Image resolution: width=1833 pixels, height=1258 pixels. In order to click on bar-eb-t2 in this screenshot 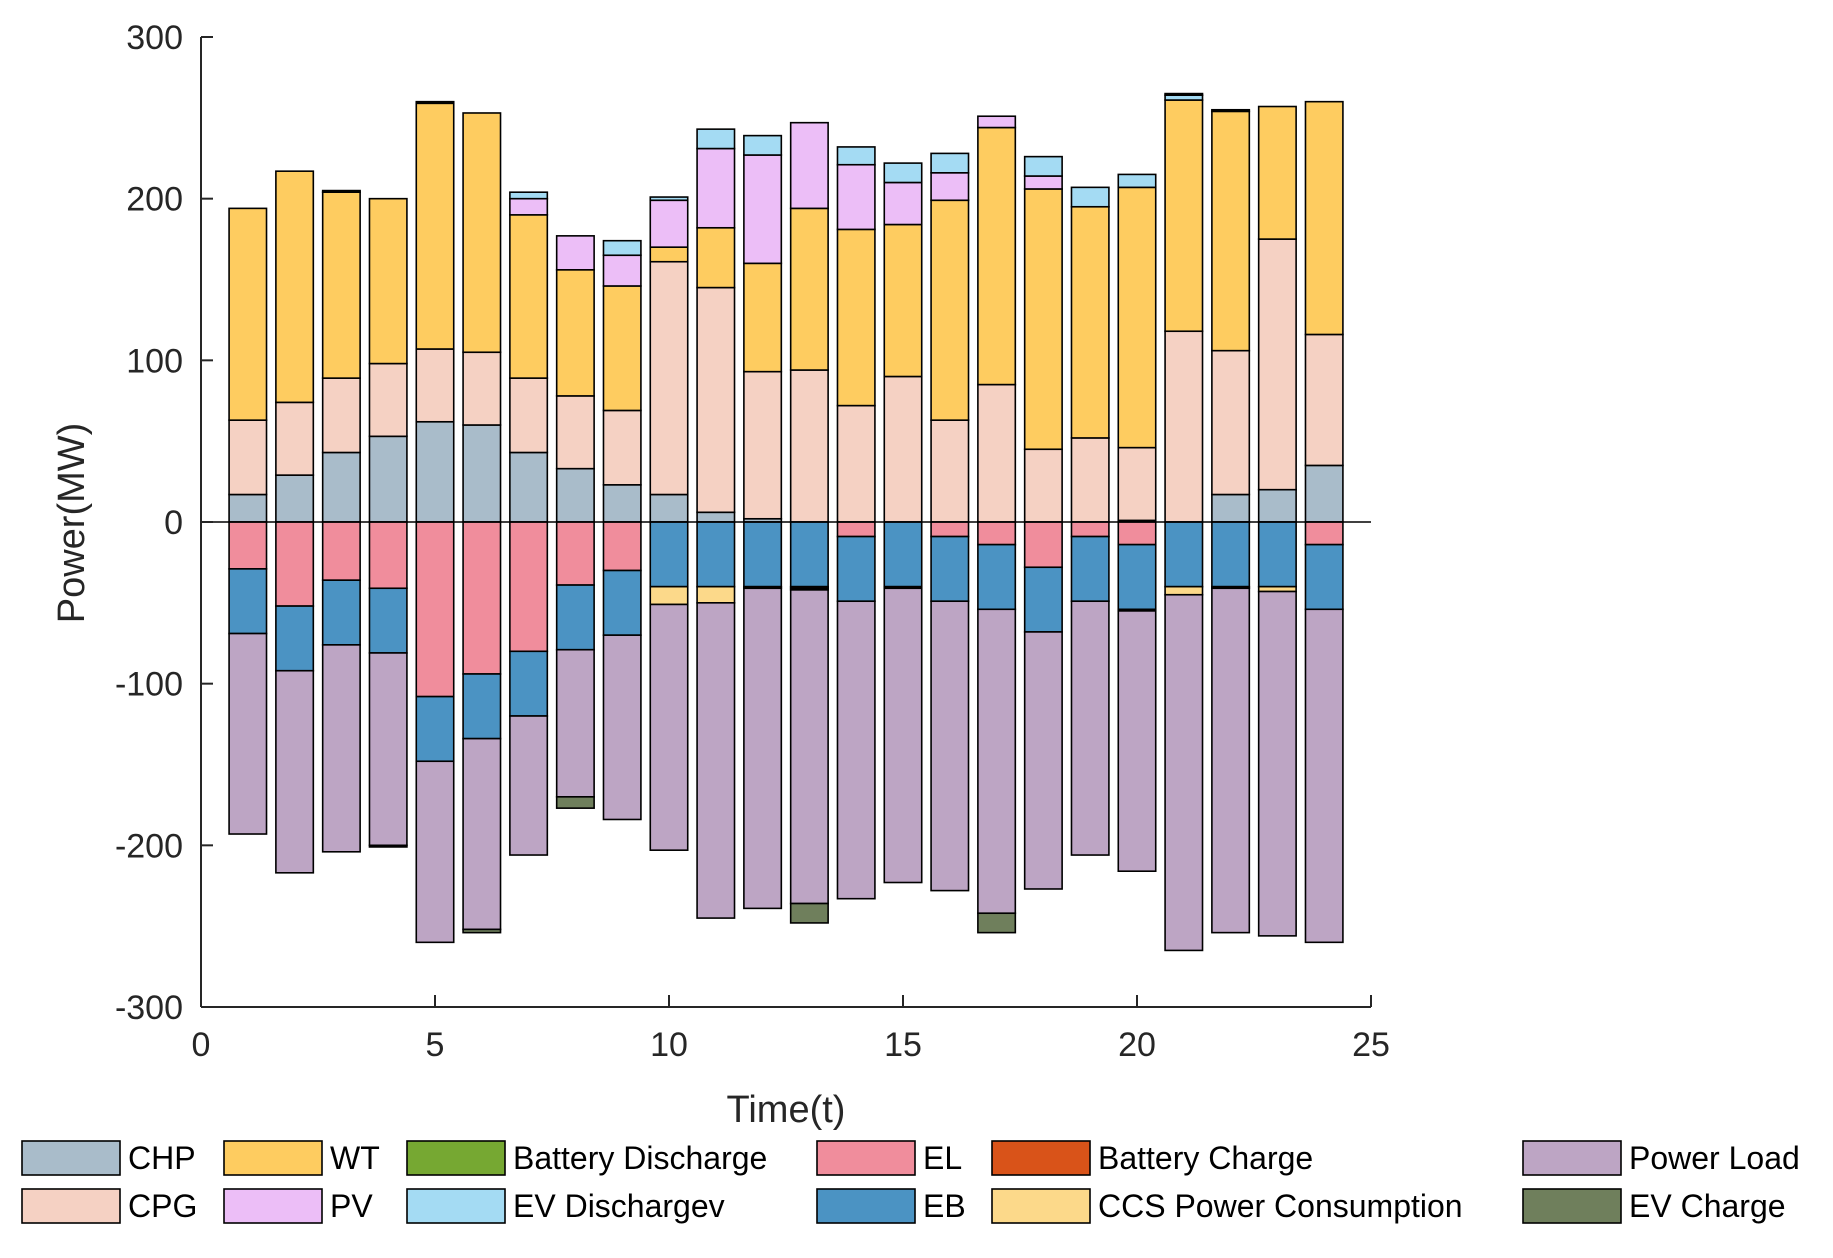, I will do `click(295, 638)`.